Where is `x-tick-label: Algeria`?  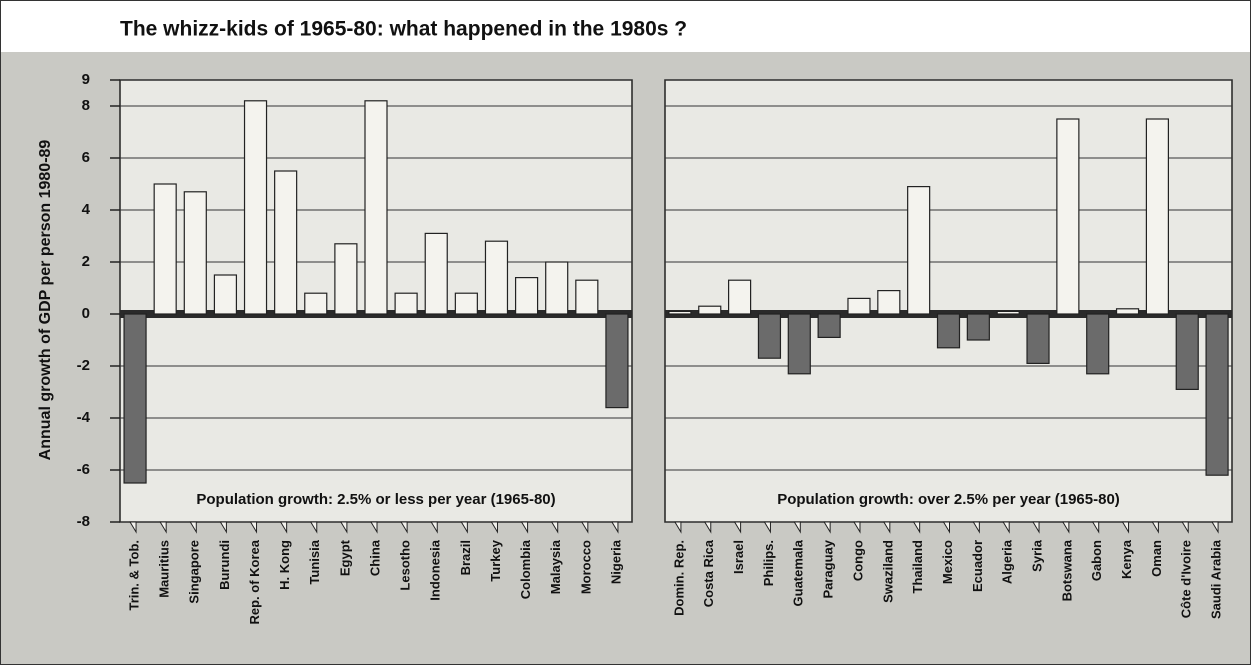
x-tick-label: Algeria is located at coordinates (1007, 561).